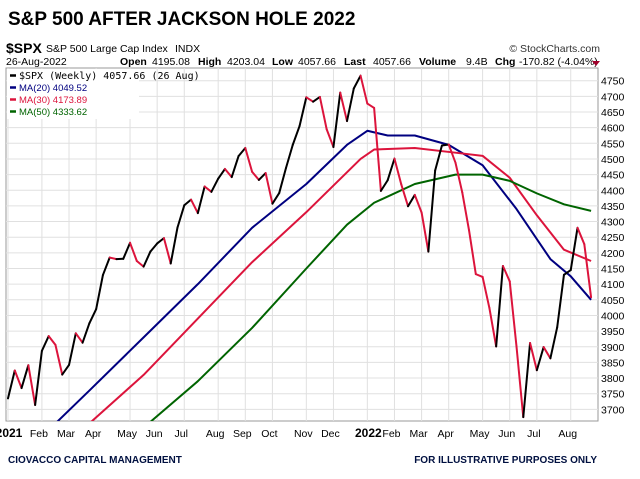 This screenshot has width=640, height=479. What do you see at coordinates (368, 433) in the screenshot?
I see `x-tick-label: 2022` at bounding box center [368, 433].